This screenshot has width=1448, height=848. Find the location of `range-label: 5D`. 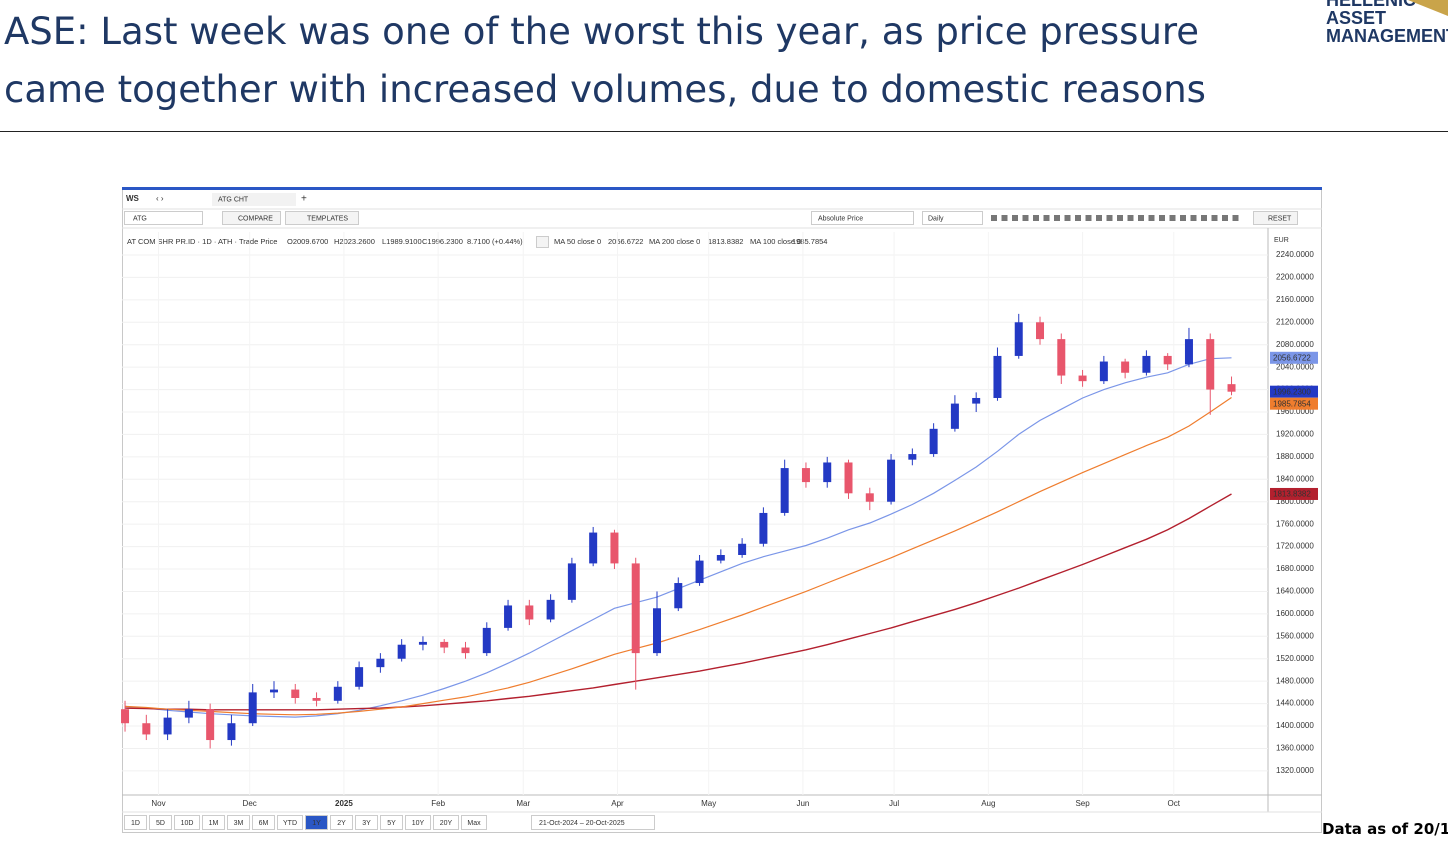

range-label: 5D is located at coordinates (160, 823).